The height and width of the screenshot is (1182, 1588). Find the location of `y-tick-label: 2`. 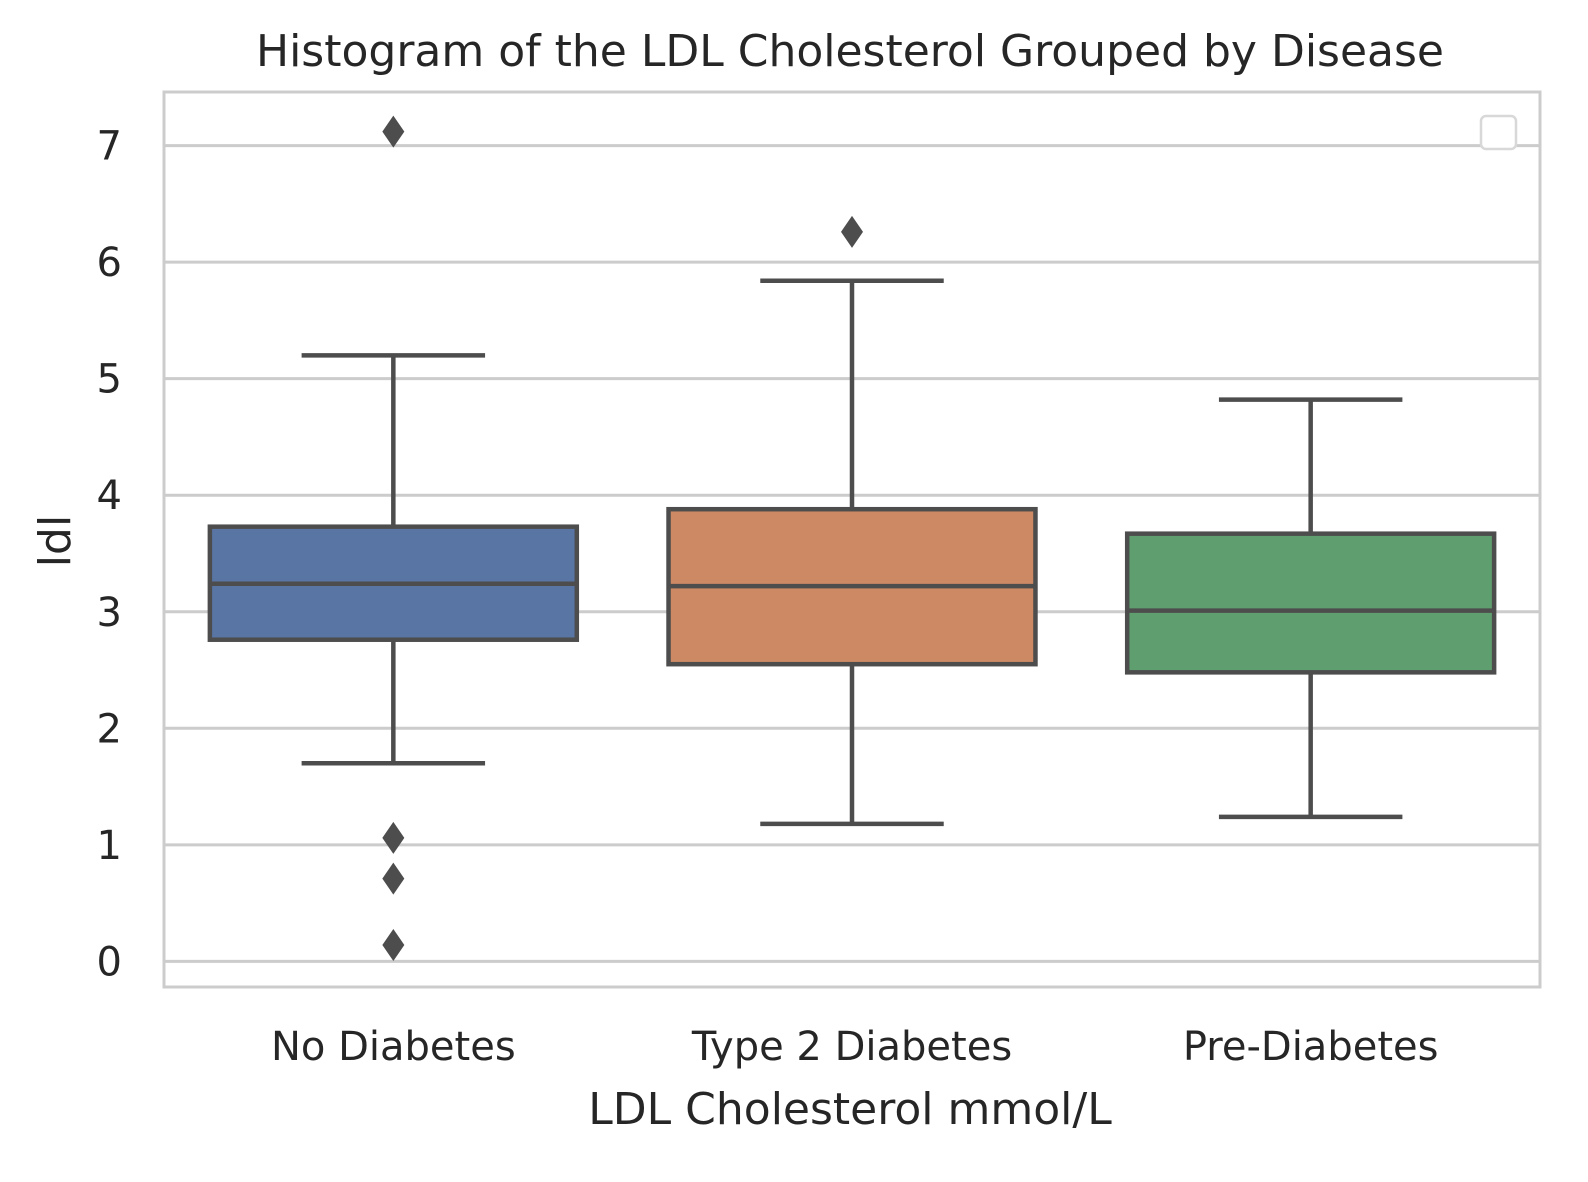

y-tick-label: 2 is located at coordinates (109, 729).